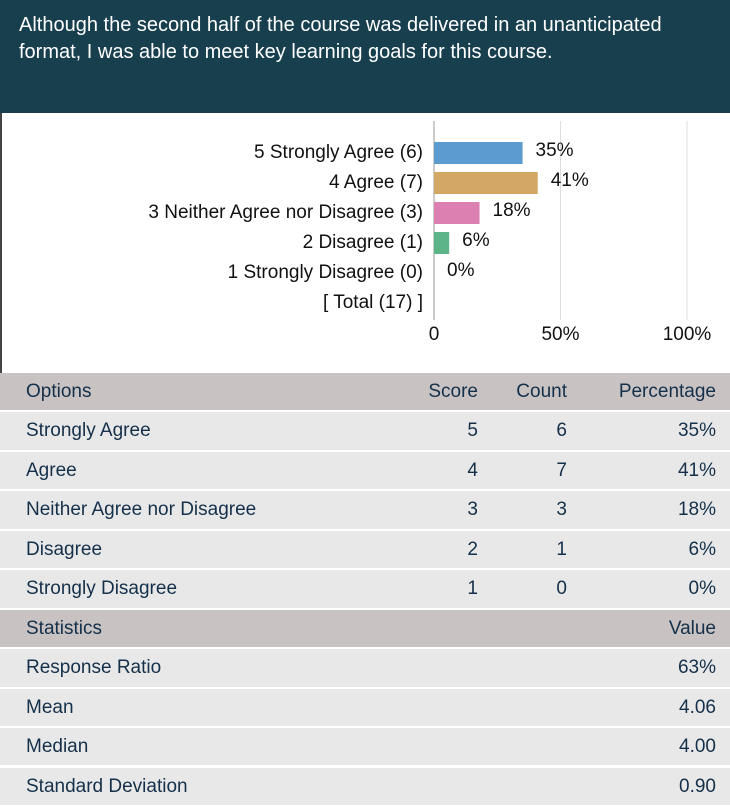  Describe the element at coordinates (102, 589) in the screenshot. I see `table-cell: Strongly Disagree` at that location.